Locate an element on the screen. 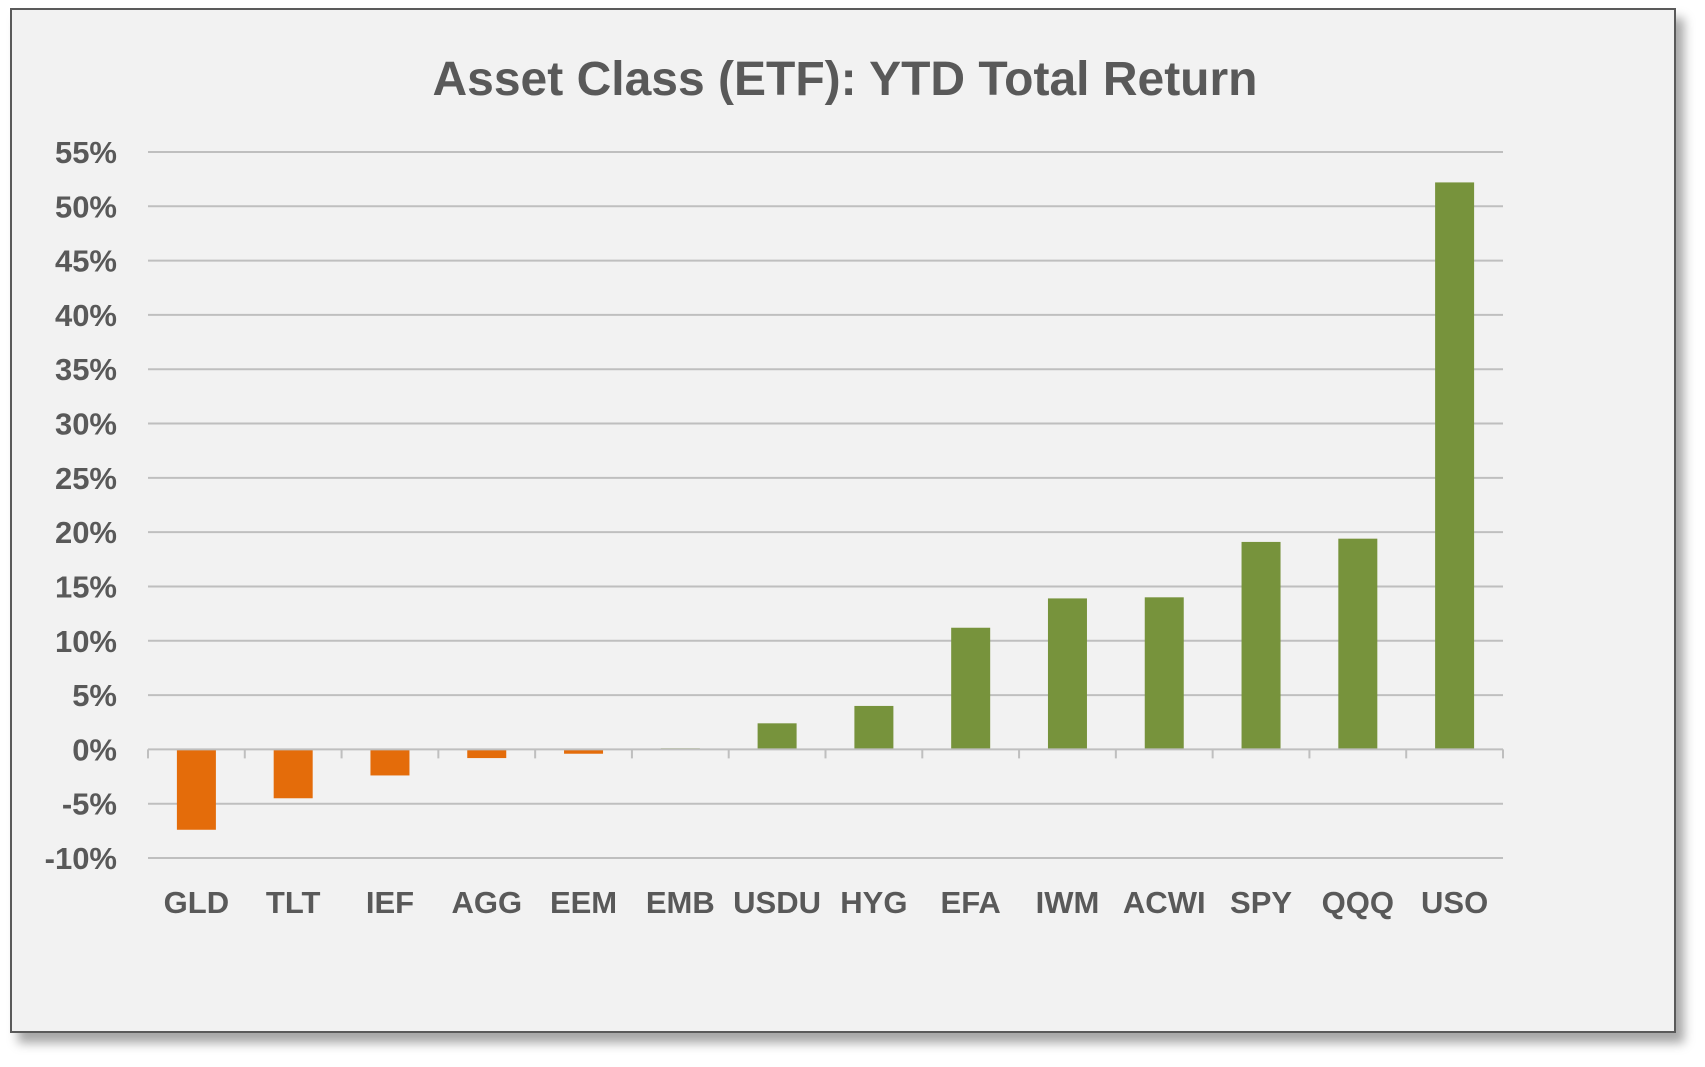 Image resolution: width=1705 pixels, height=1067 pixels. y-tick-label: -10% is located at coordinates (81, 858).